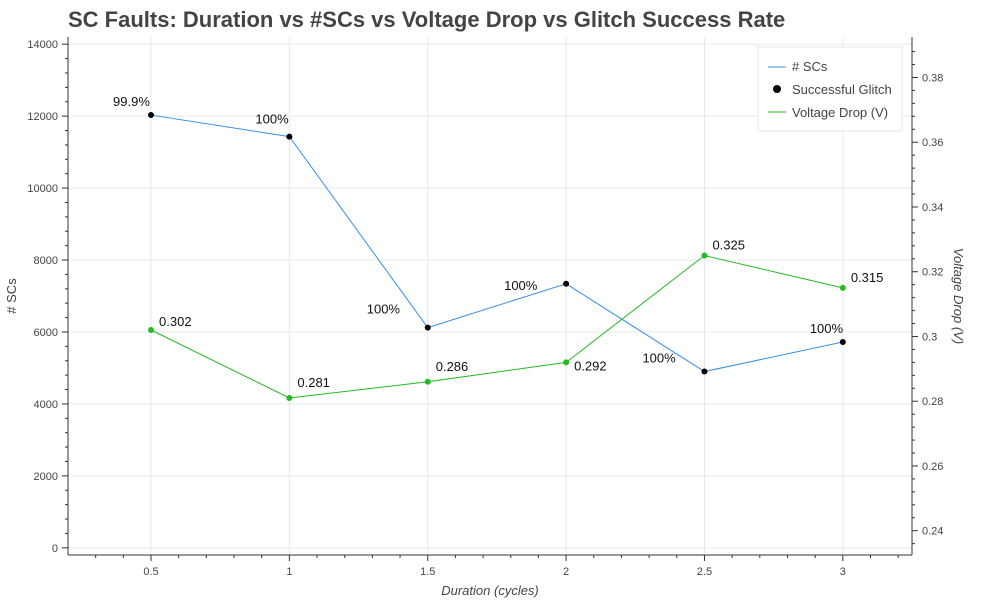 This screenshot has height=600, width=1000. What do you see at coordinates (46, 405) in the screenshot?
I see `y-tick-label: 4000` at bounding box center [46, 405].